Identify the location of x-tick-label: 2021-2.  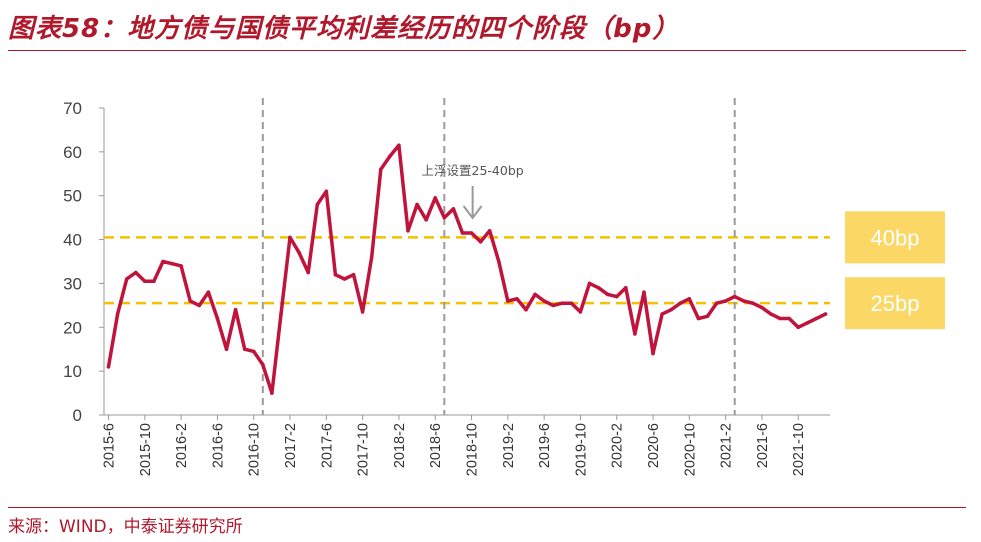
(727, 445).